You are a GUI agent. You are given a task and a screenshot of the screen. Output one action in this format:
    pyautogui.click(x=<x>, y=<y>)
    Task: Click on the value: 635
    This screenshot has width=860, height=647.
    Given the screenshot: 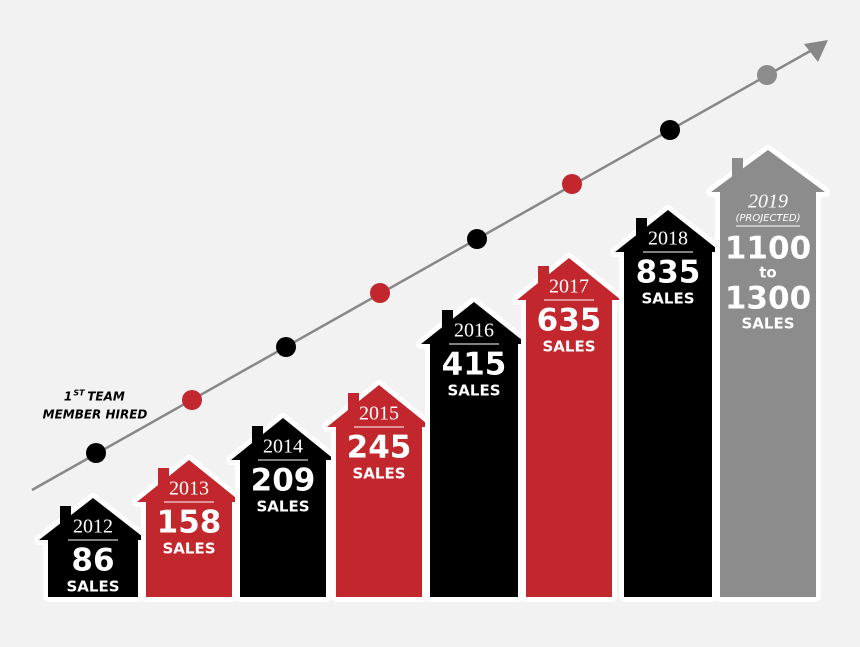 What is the action you would take?
    pyautogui.click(x=569, y=321)
    